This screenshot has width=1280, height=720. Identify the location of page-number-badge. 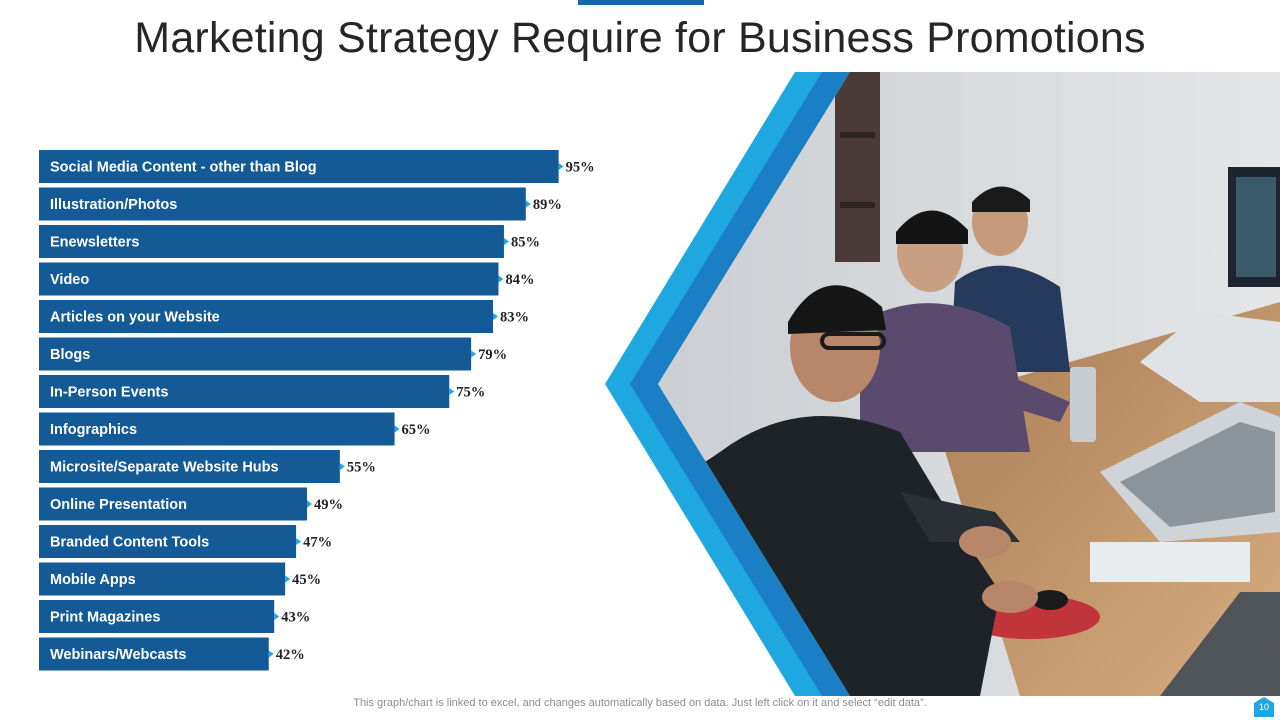
(1264, 707).